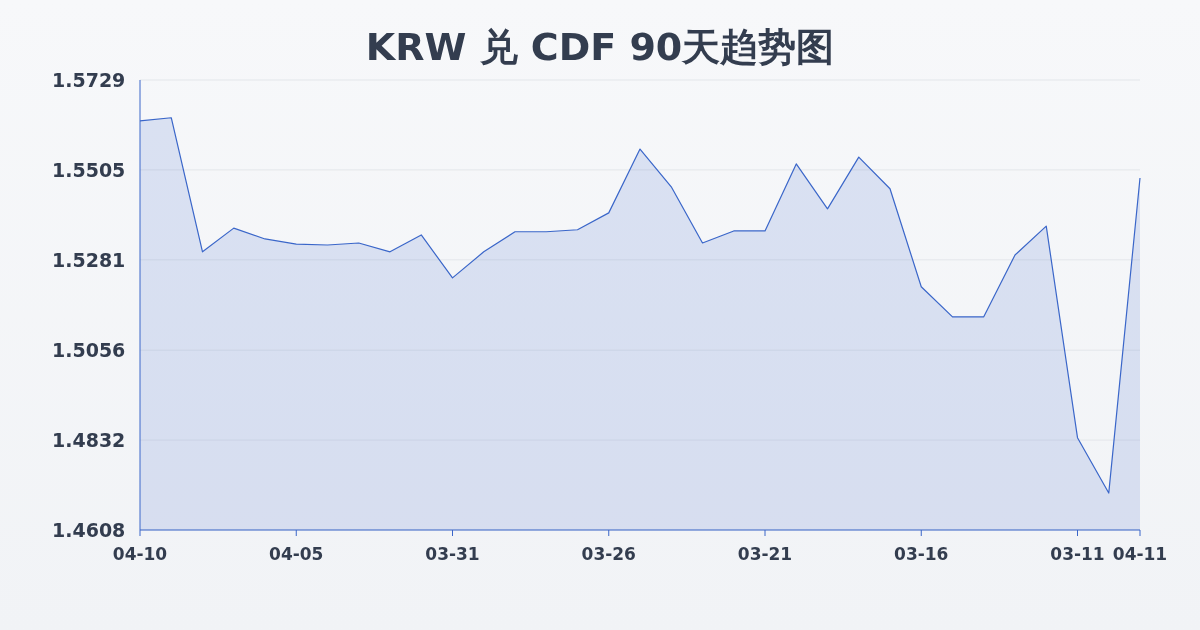  Describe the element at coordinates (600, 47) in the screenshot. I see `chart-title: KRW 兑 CDF 90天趋势图` at that location.